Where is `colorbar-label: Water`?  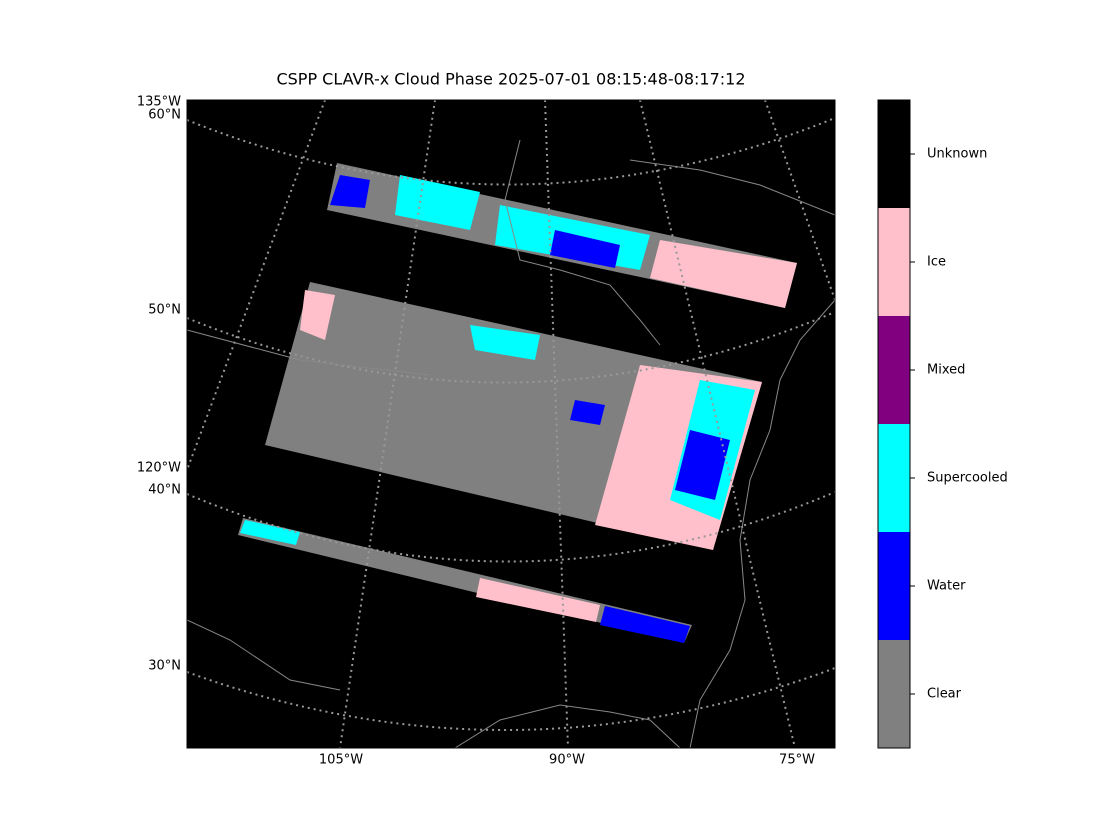
colorbar-label: Water is located at coordinates (946, 586).